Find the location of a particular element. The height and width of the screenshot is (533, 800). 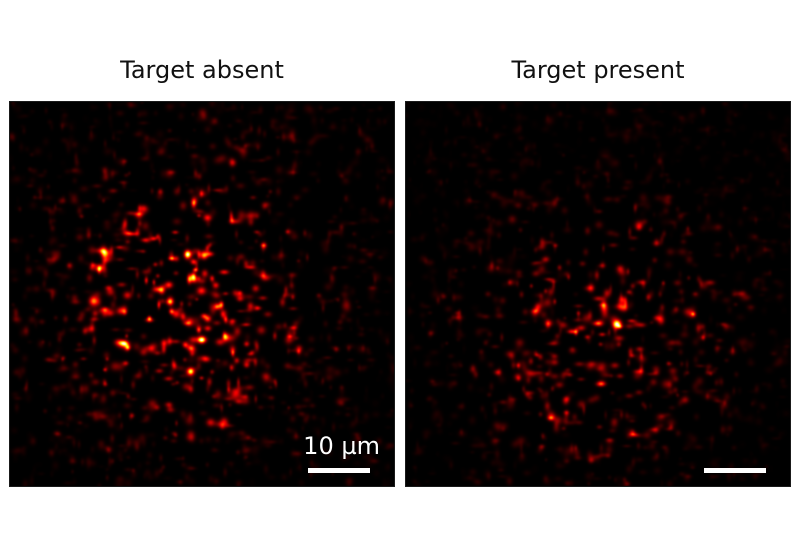

panel-title-target-absent: Target absent is located at coordinates (202, 70).